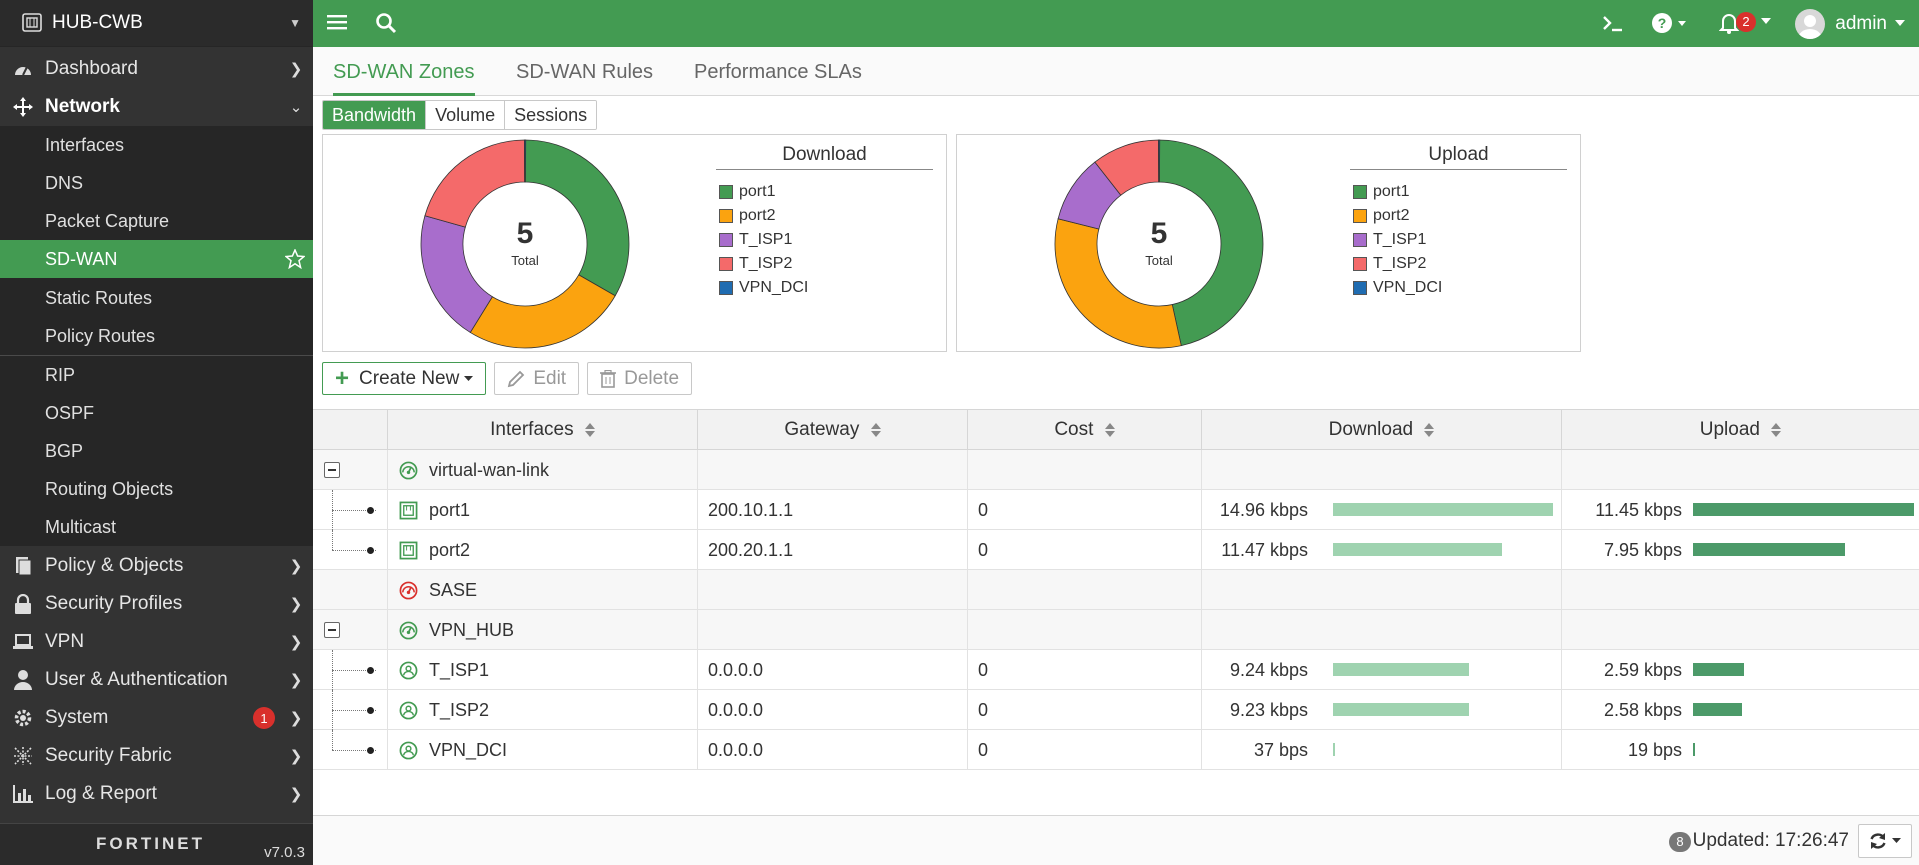 The height and width of the screenshot is (865, 1919). What do you see at coordinates (543, 430) in the screenshot?
I see `header-interfaces: Interfaces` at bounding box center [543, 430].